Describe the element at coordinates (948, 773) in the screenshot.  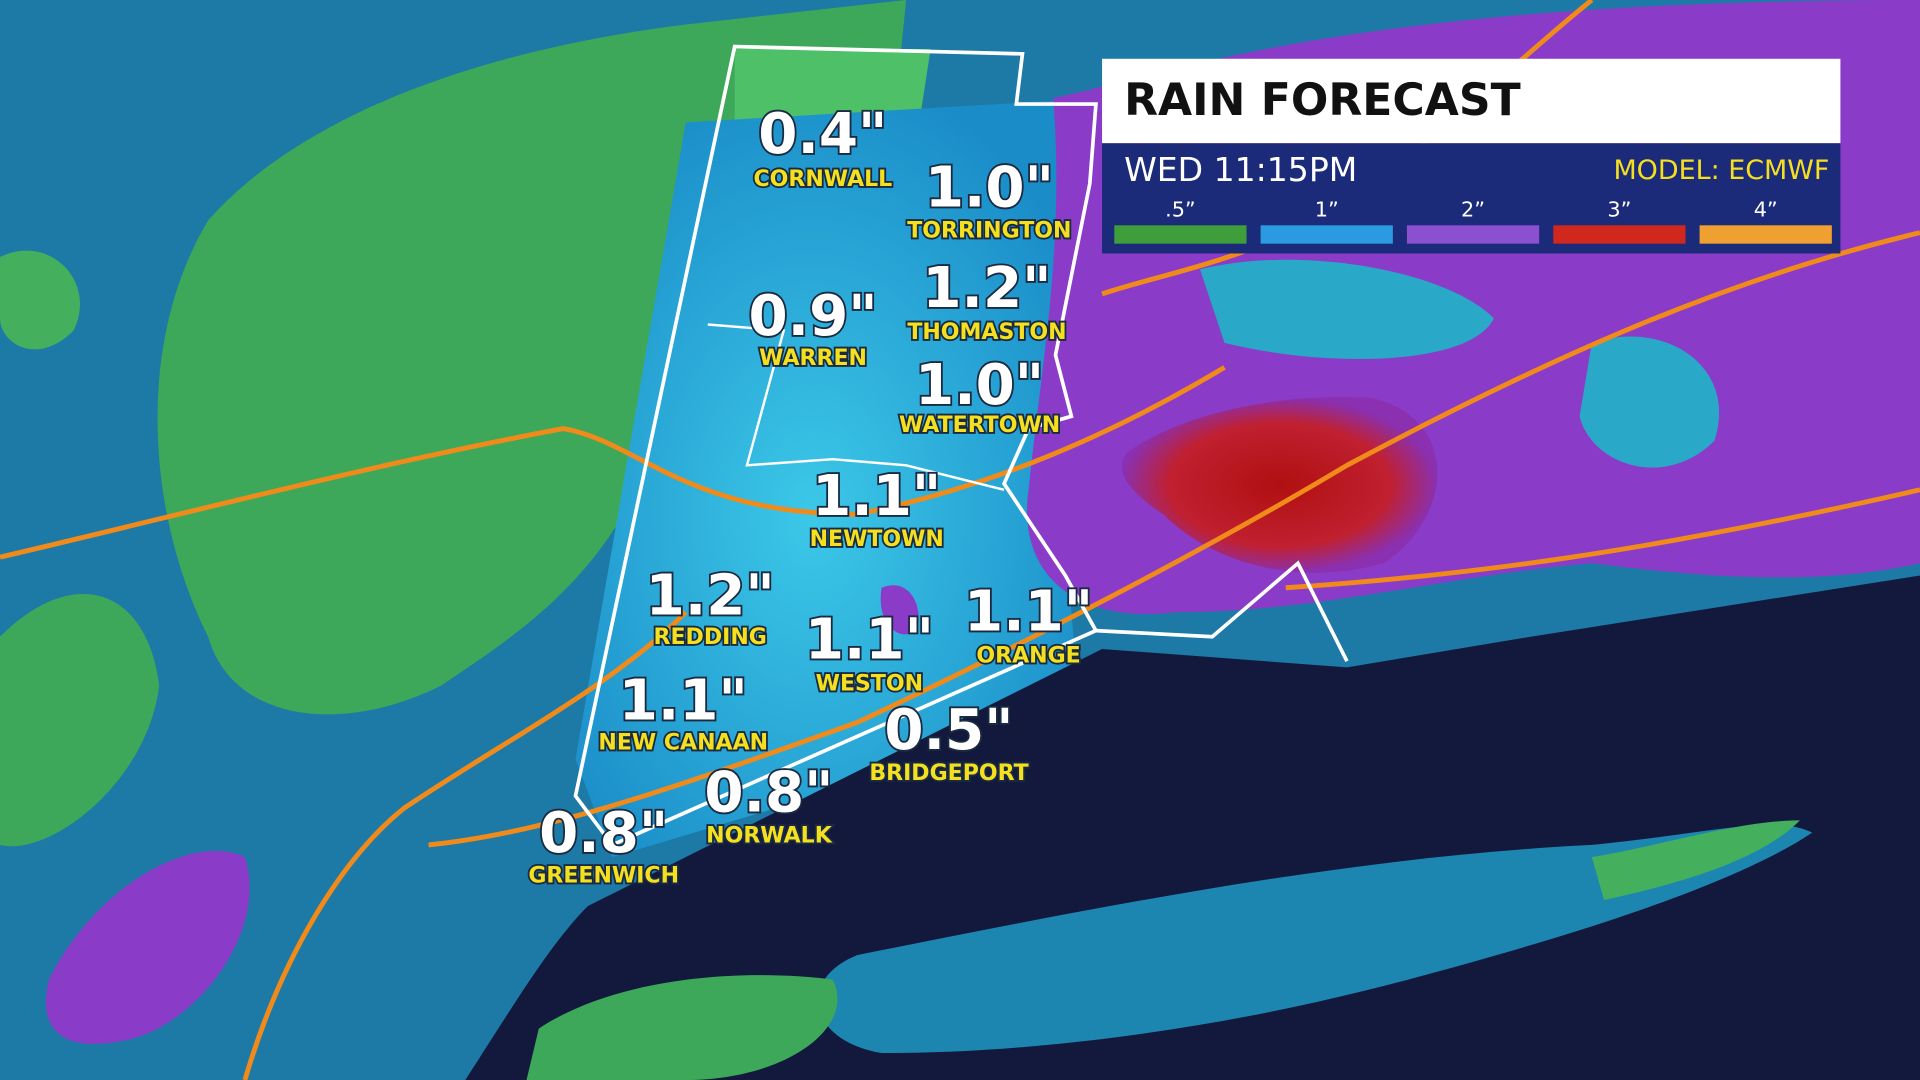
I see `city-name: BRIDGEPORT` at that location.